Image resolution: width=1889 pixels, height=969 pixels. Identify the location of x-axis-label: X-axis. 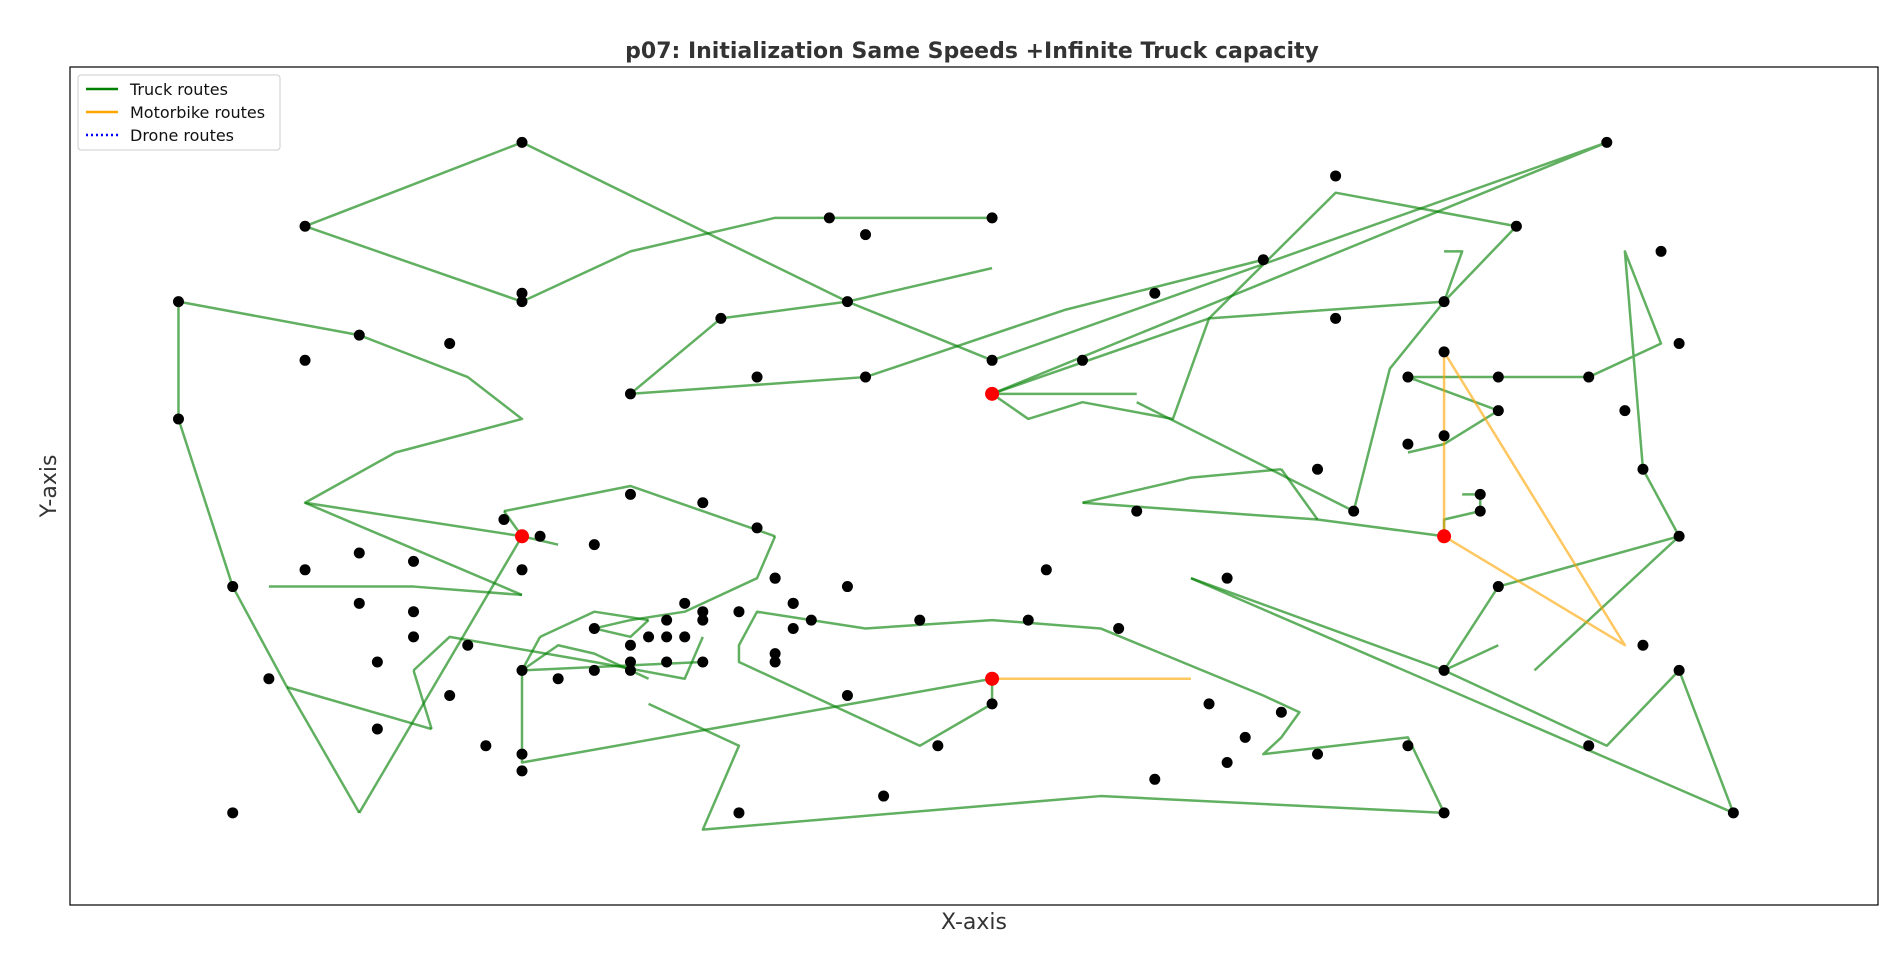
(974, 922).